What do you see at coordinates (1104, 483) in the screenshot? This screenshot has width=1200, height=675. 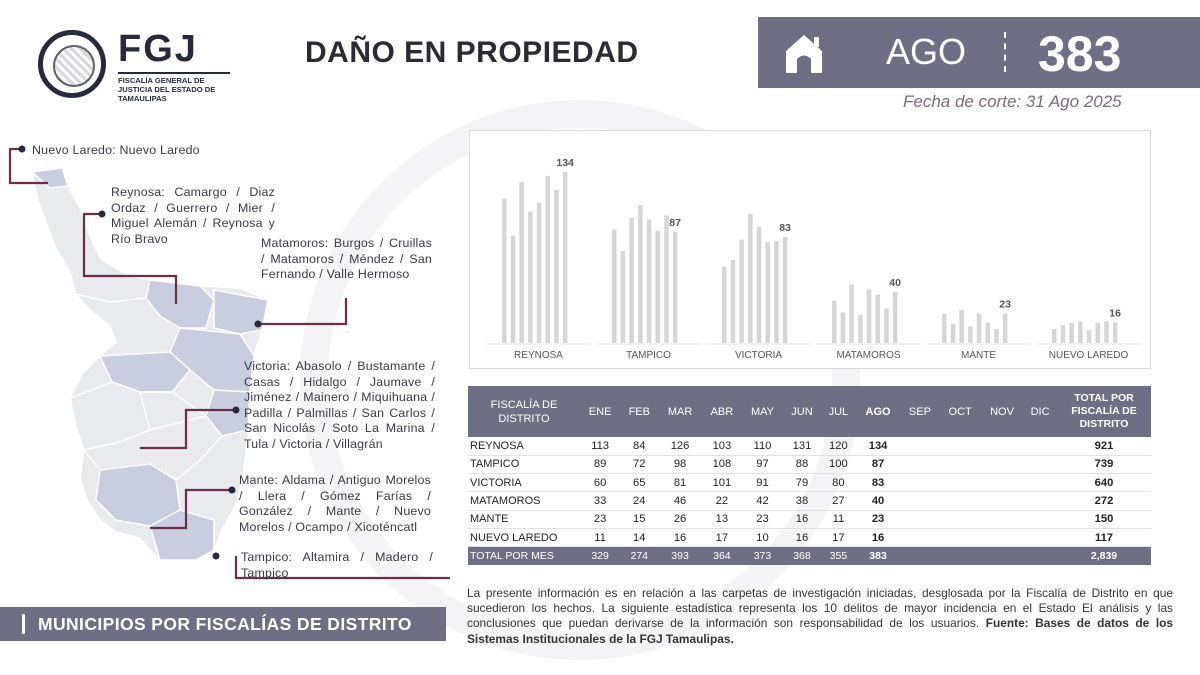 I see `row-total: 640` at bounding box center [1104, 483].